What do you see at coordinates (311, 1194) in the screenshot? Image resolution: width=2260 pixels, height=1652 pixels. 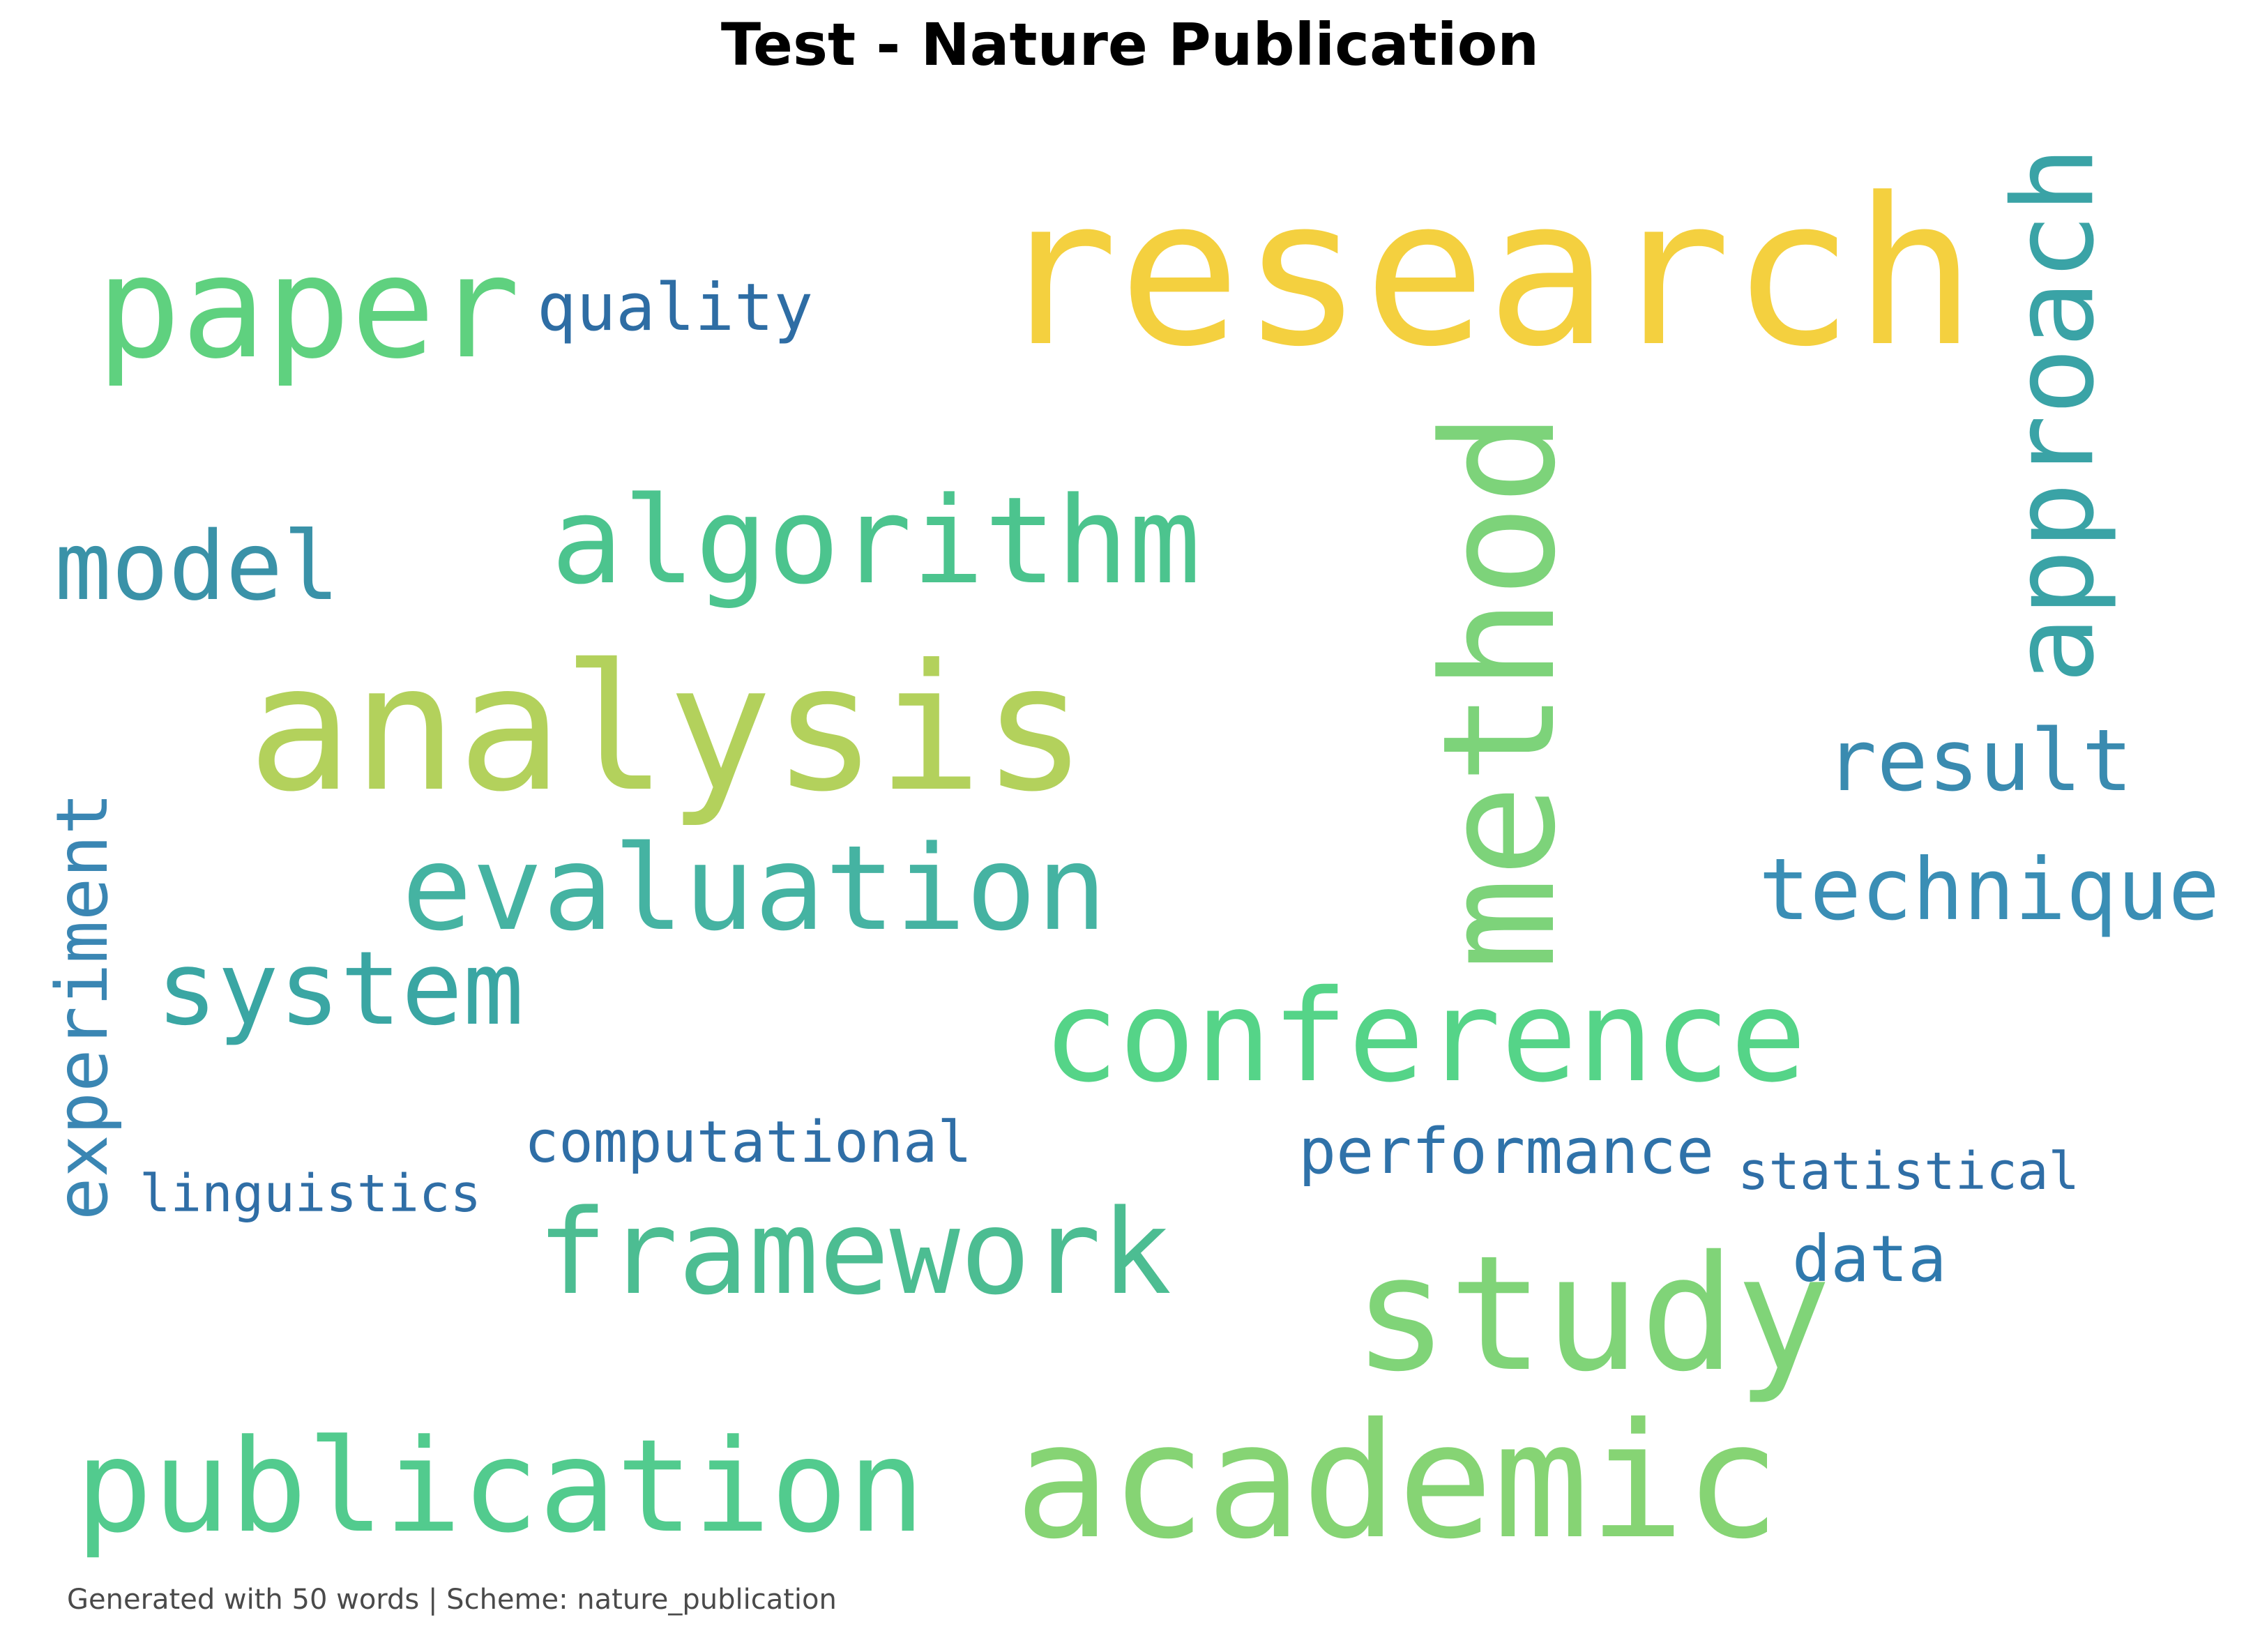 I see `word-linguistics: linguistics` at bounding box center [311, 1194].